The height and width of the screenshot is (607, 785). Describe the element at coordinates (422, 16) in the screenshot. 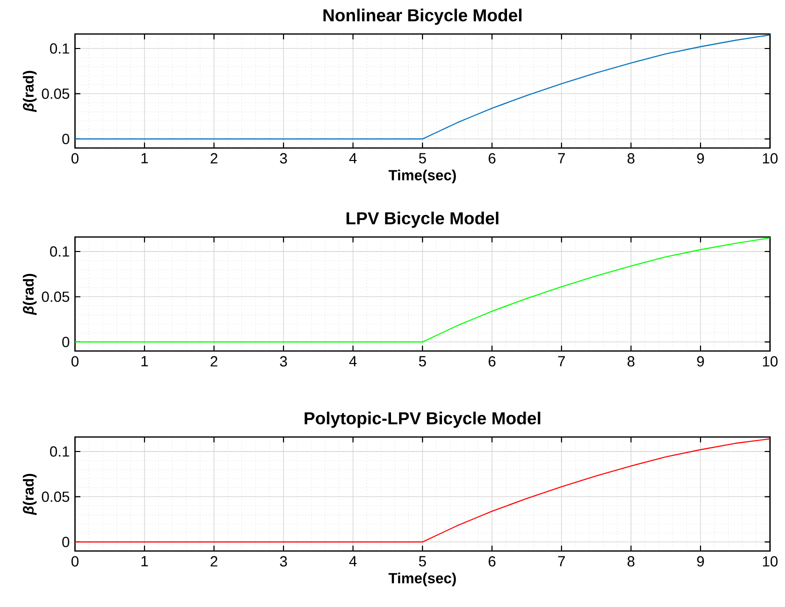

I see `chart-title: Nonlinear Bicycle Model` at that location.